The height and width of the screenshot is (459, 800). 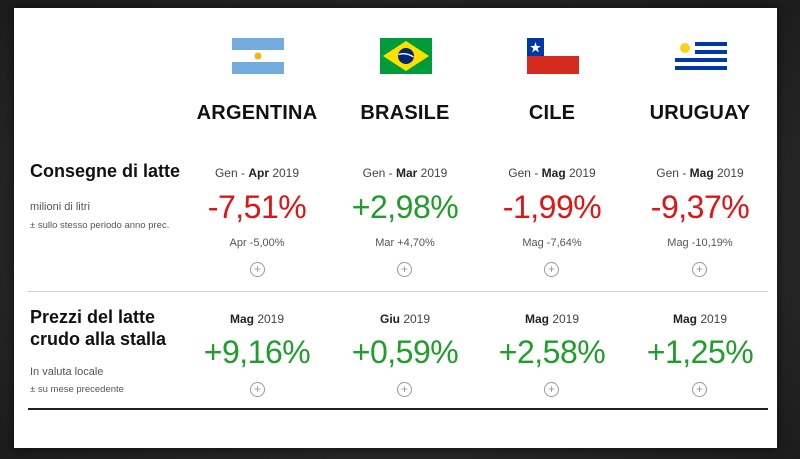 What do you see at coordinates (398, 409) in the screenshot?
I see `bottom-rule` at bounding box center [398, 409].